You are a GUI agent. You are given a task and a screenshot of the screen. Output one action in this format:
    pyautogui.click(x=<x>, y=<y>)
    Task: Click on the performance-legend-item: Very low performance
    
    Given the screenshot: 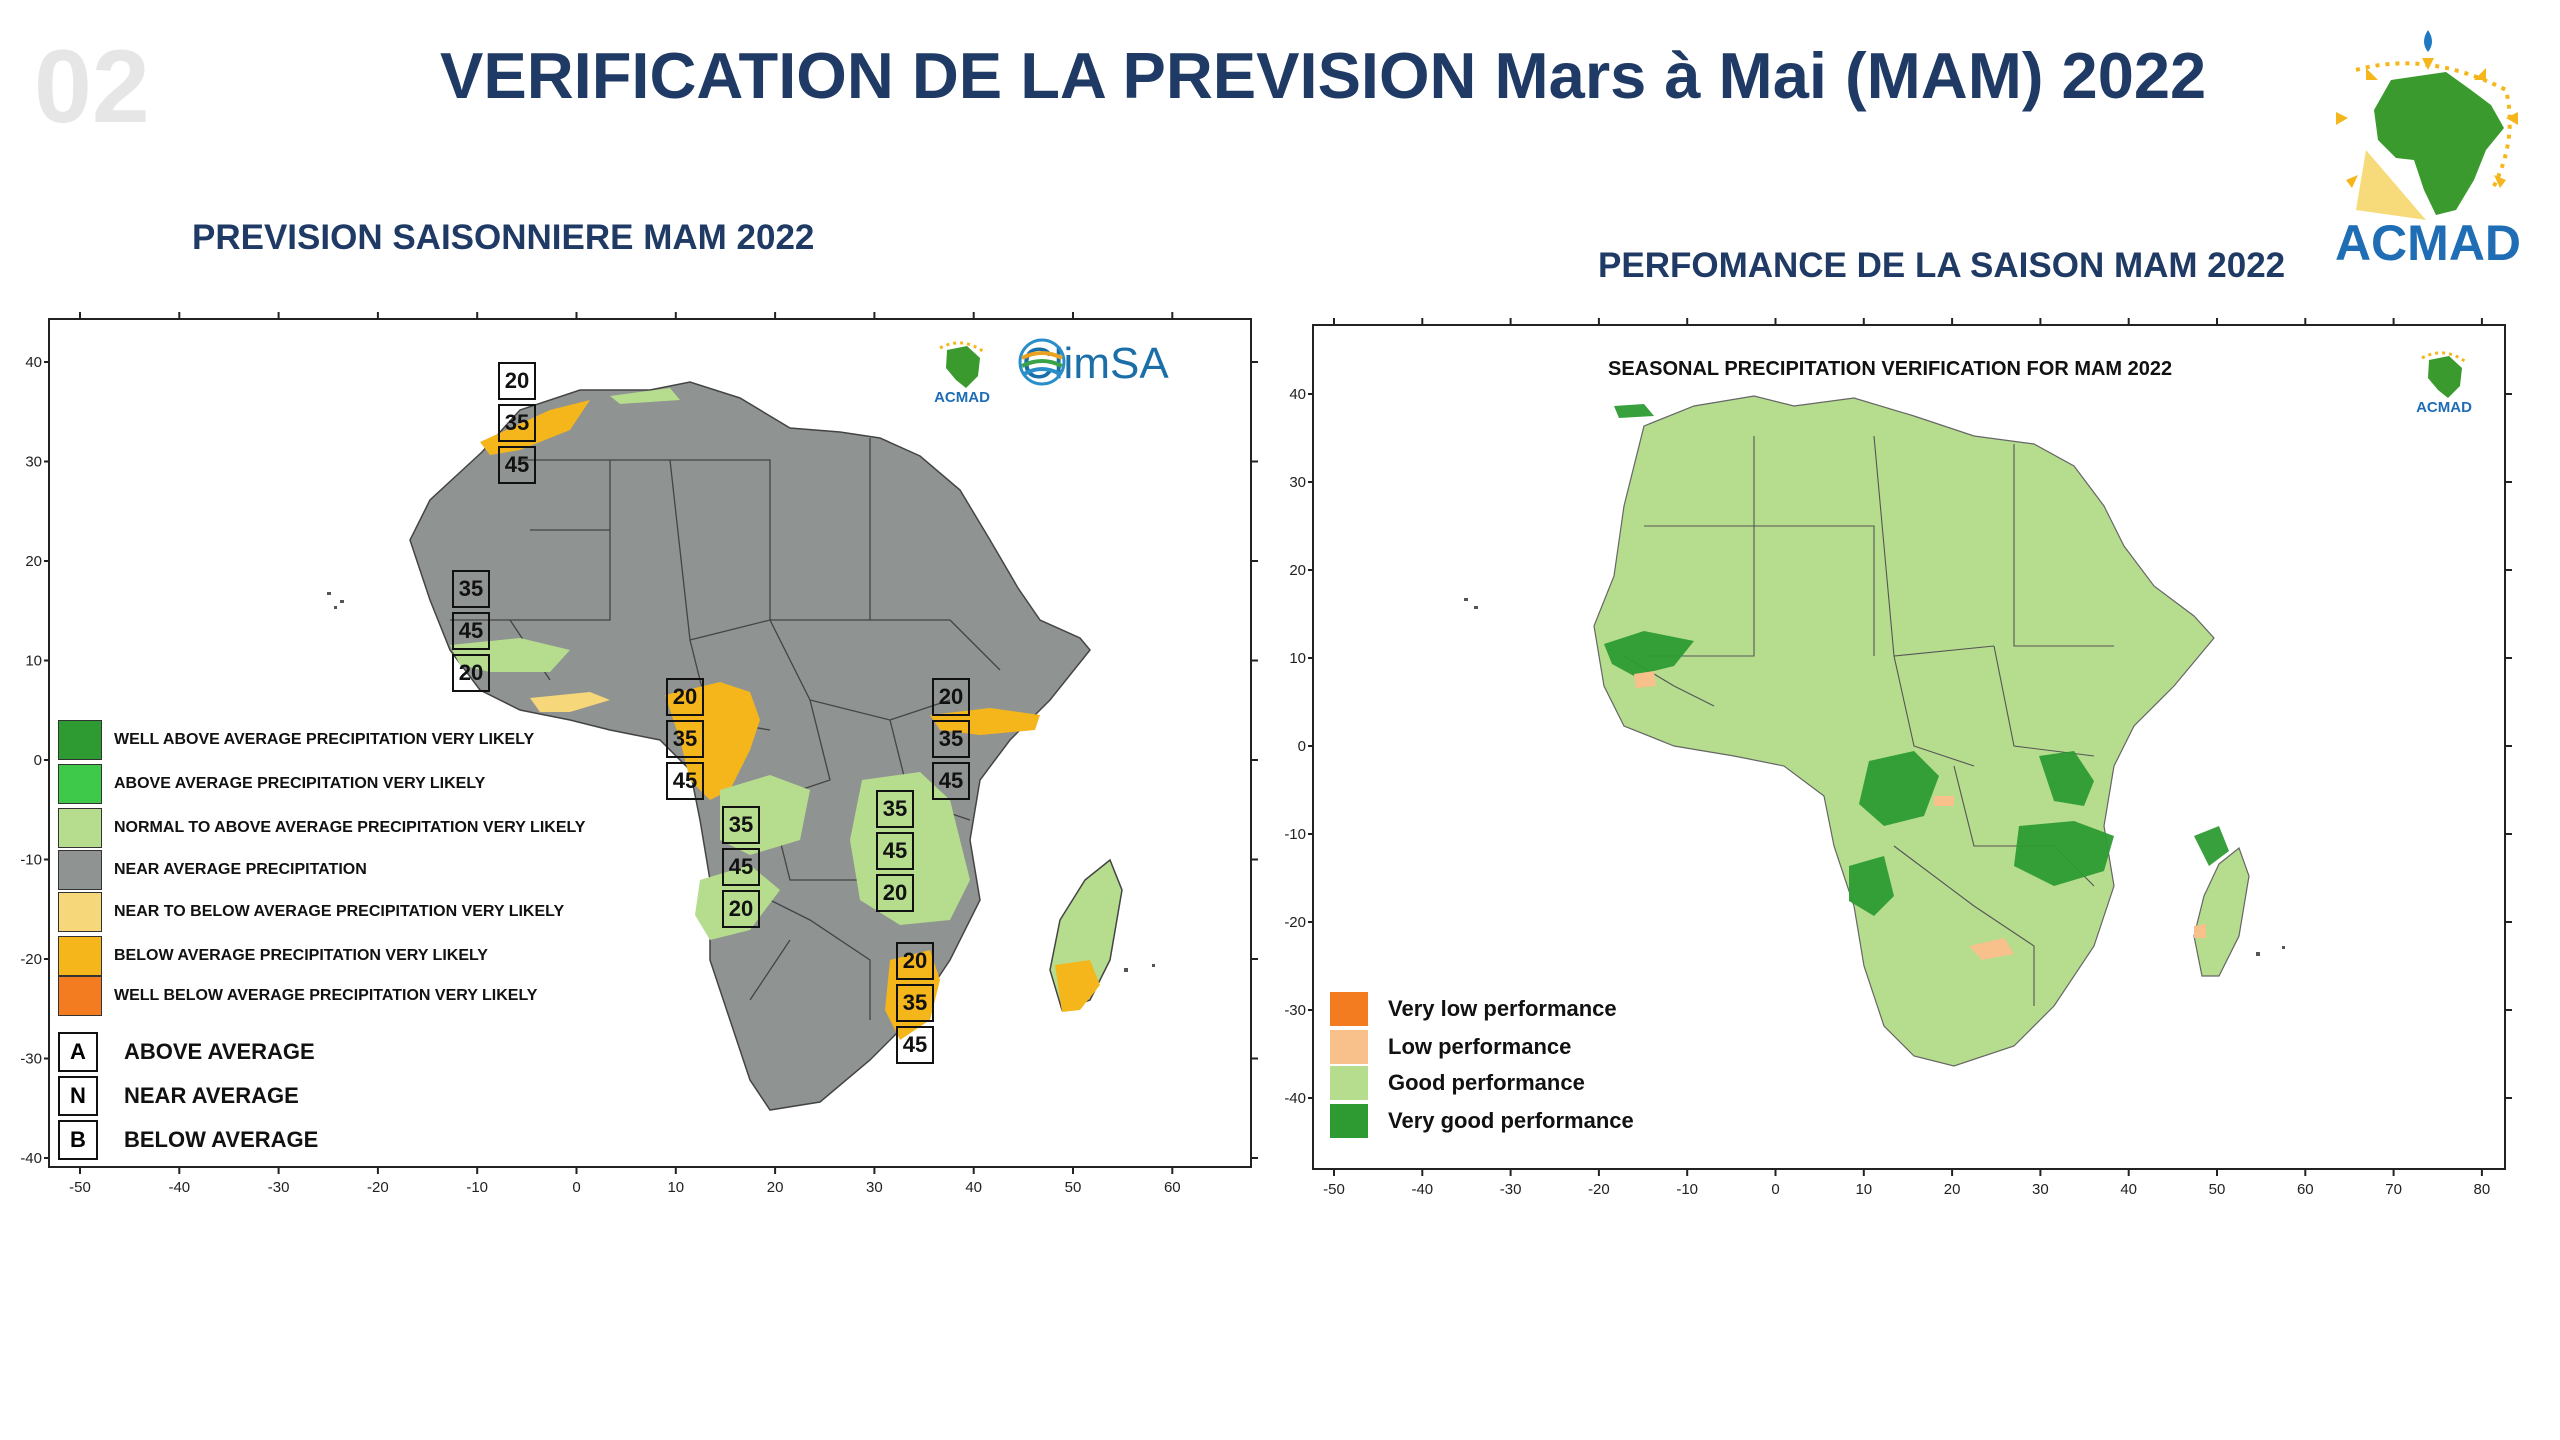 What is the action you would take?
    pyautogui.click(x=1473, y=1009)
    